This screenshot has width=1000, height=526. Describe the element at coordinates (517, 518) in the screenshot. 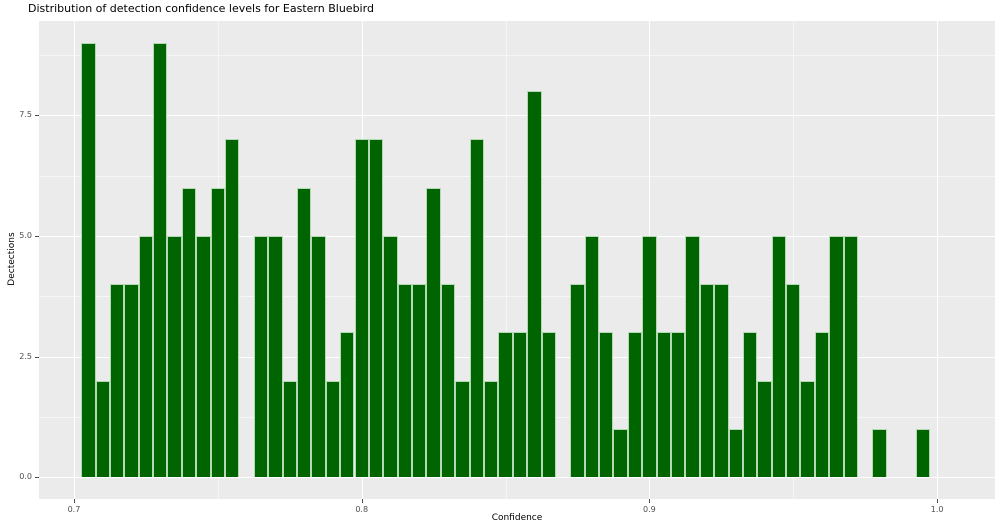

I see `x-axis-title: Confidence` at that location.